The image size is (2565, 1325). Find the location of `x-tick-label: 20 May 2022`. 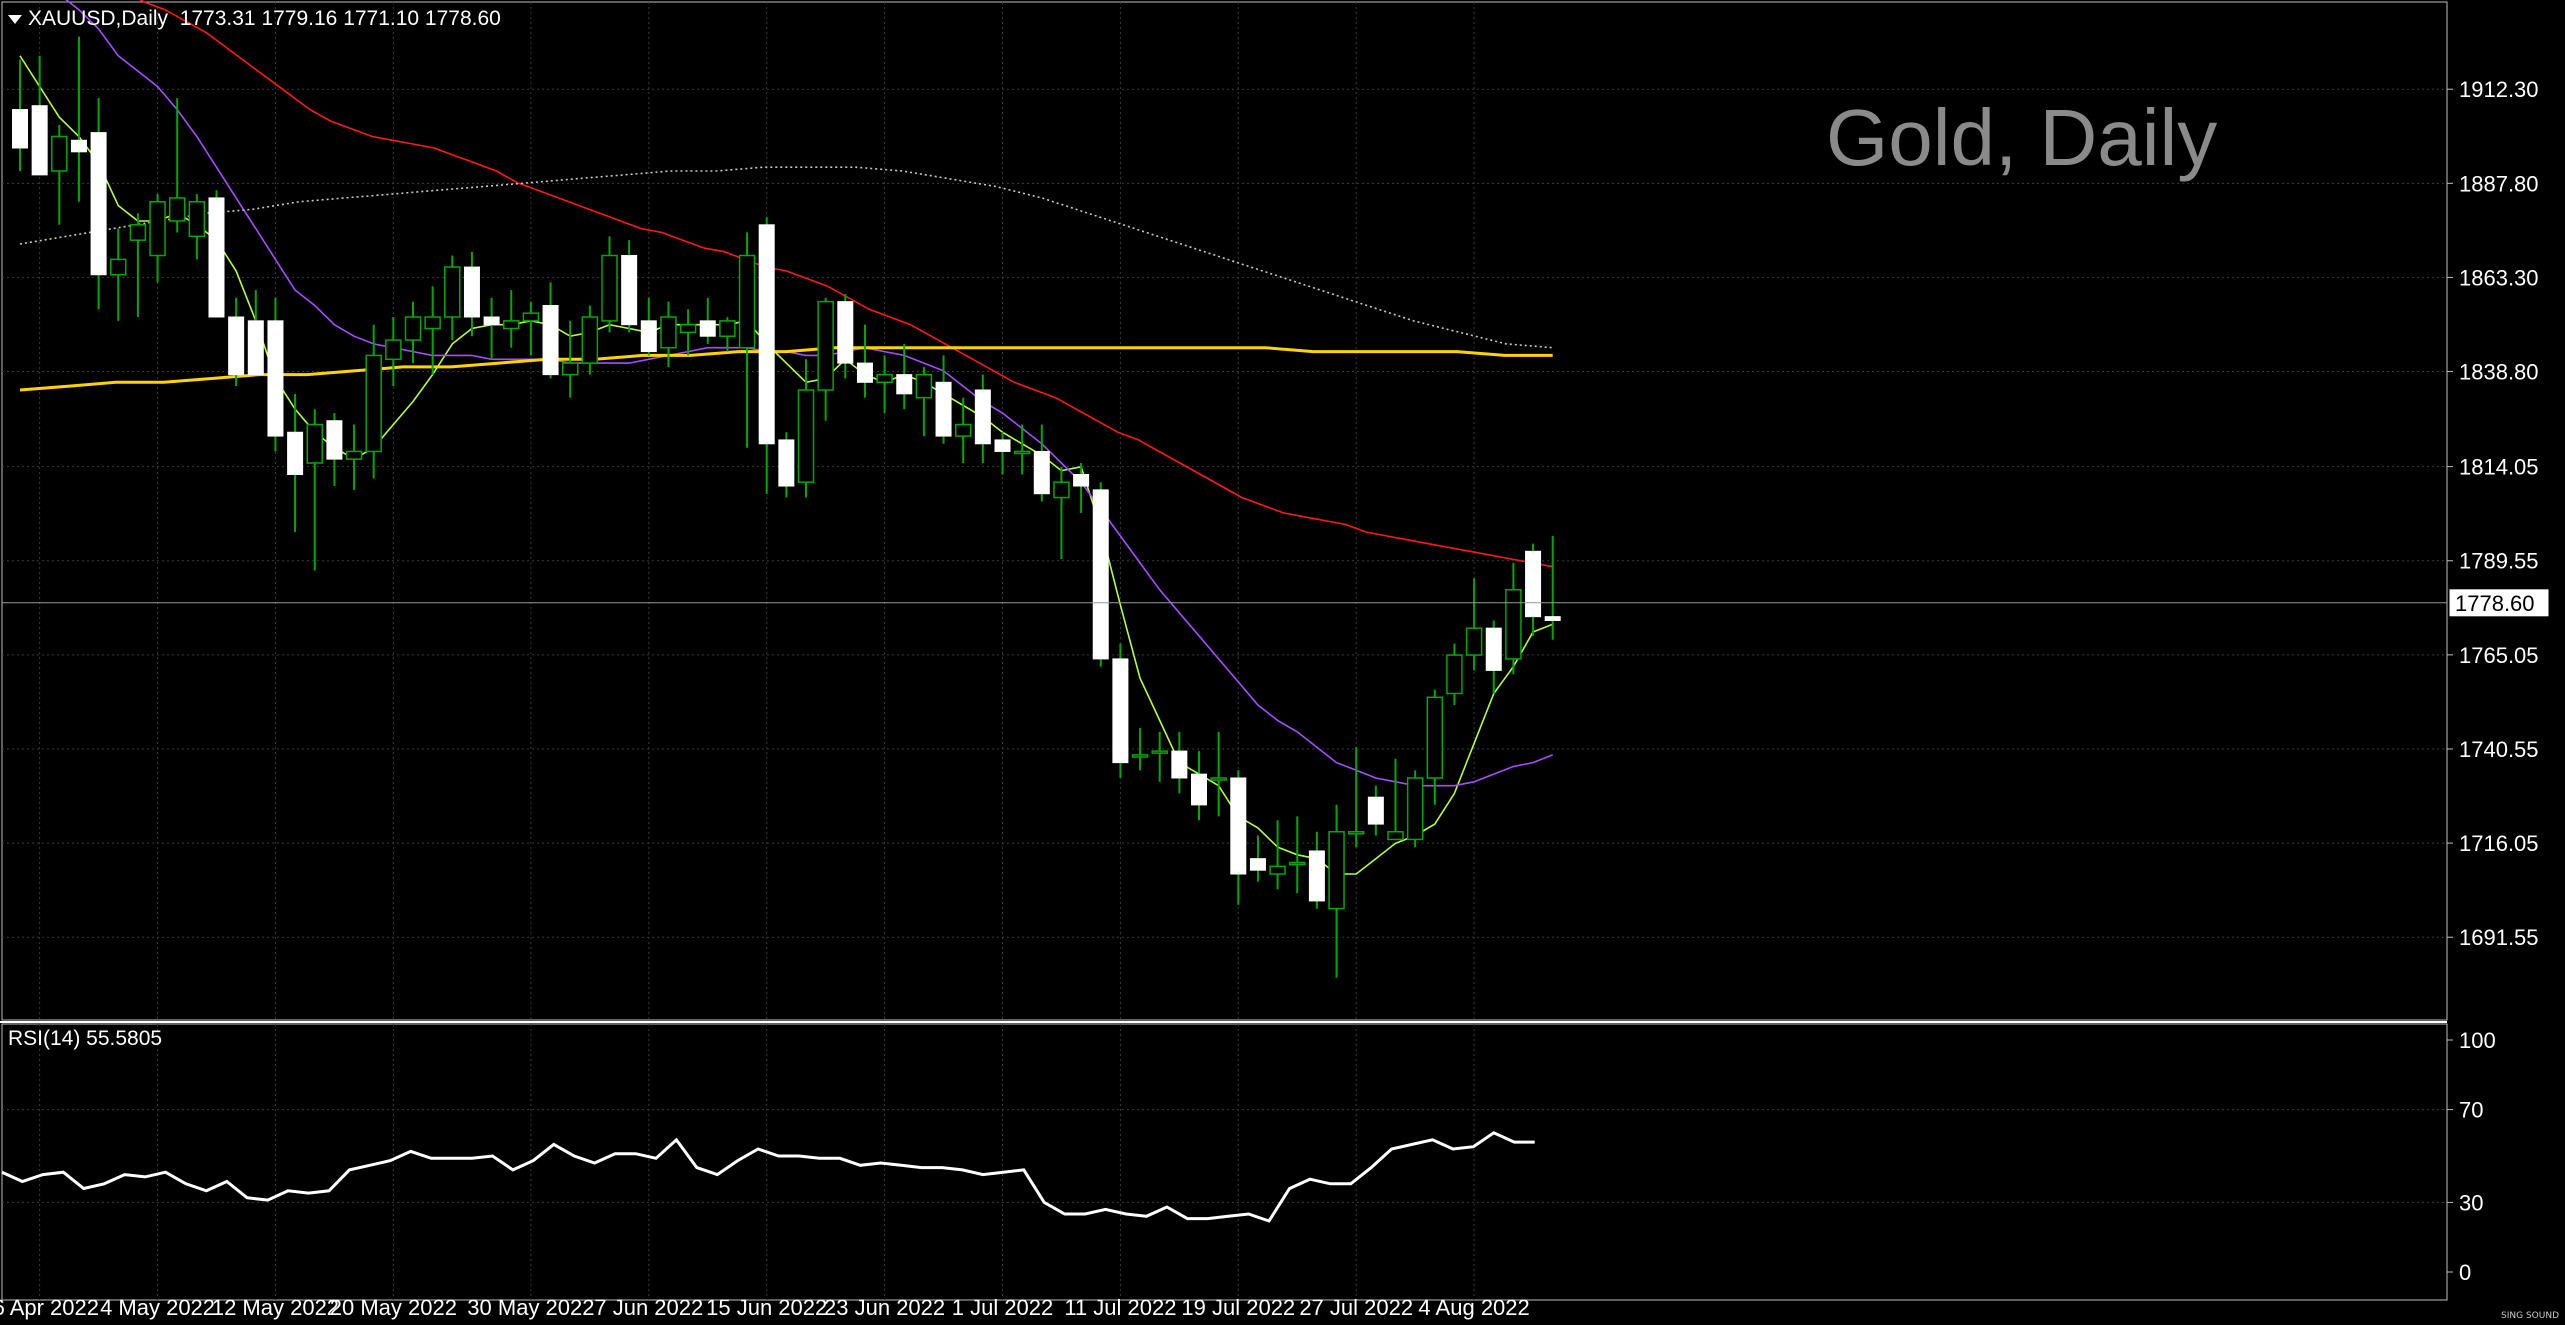

x-tick-label: 20 May 2022 is located at coordinates (393, 1307).